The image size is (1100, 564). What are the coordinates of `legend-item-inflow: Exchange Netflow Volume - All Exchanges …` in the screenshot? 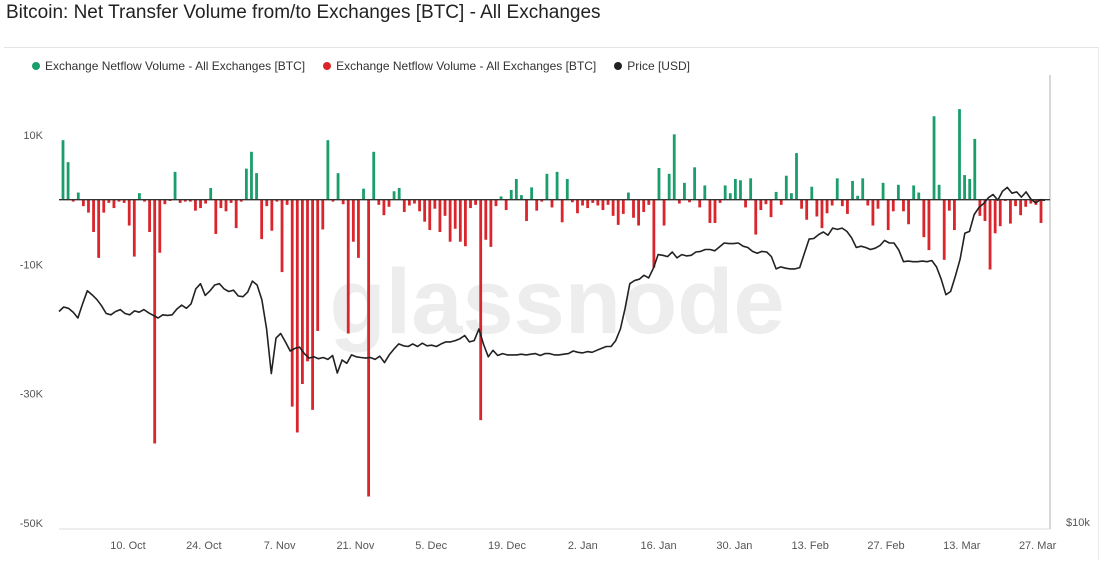 It's located at (168, 66).